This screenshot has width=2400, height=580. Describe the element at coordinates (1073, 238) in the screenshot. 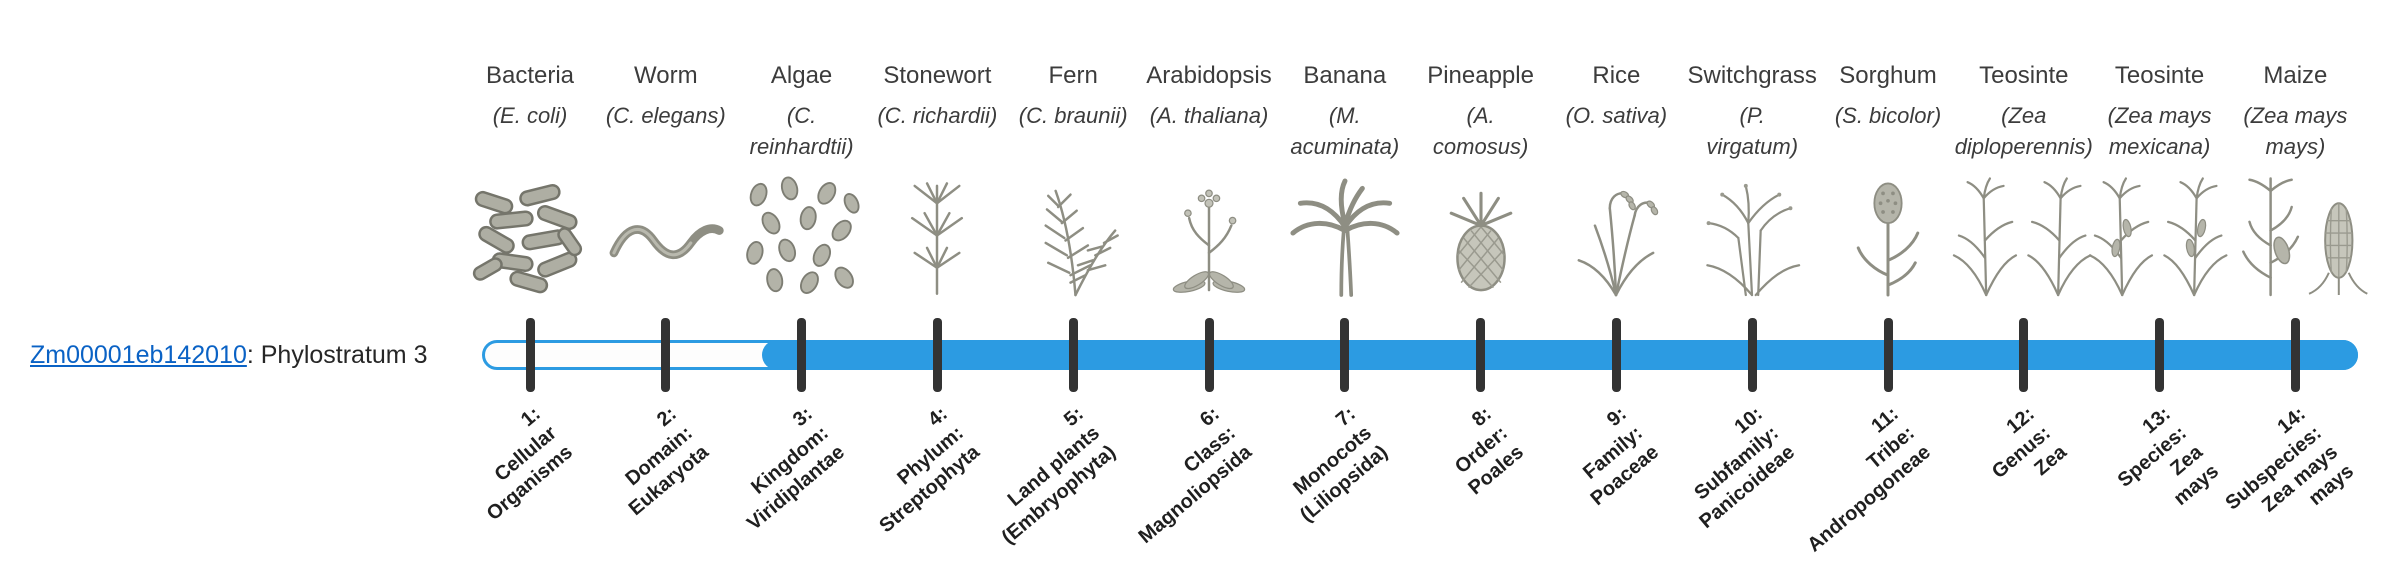

I see `fern-icon` at that location.